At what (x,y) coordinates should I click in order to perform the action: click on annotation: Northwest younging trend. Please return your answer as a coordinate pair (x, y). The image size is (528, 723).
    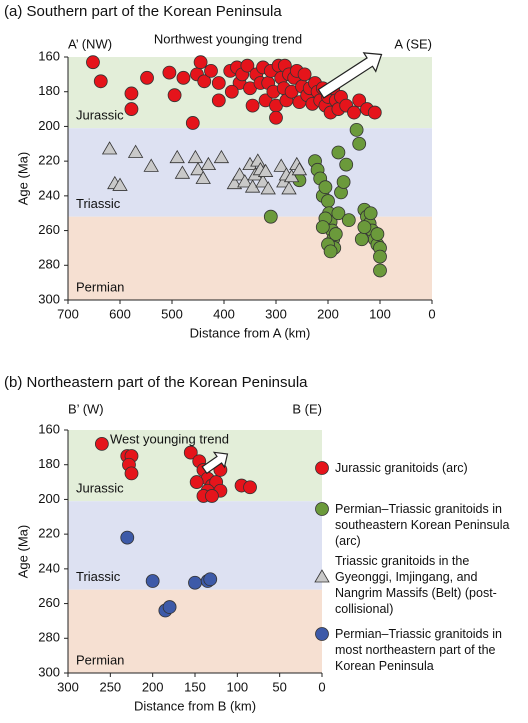
    Looking at the image, I should click on (228, 38).